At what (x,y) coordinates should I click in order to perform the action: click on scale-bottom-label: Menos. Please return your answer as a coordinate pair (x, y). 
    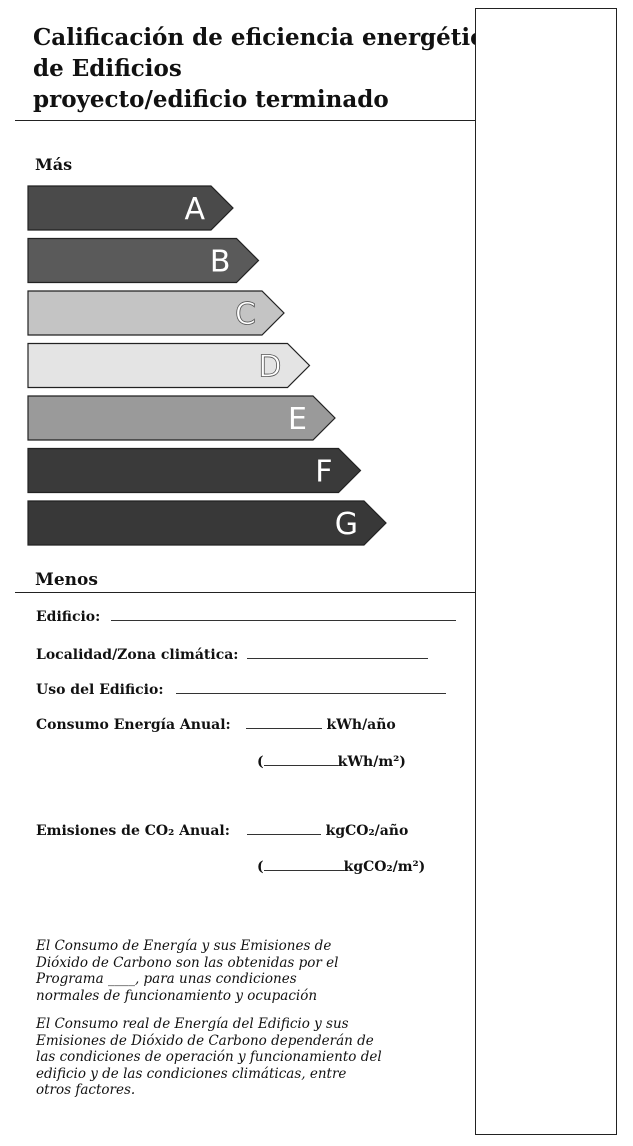
    Looking at the image, I should click on (66, 580).